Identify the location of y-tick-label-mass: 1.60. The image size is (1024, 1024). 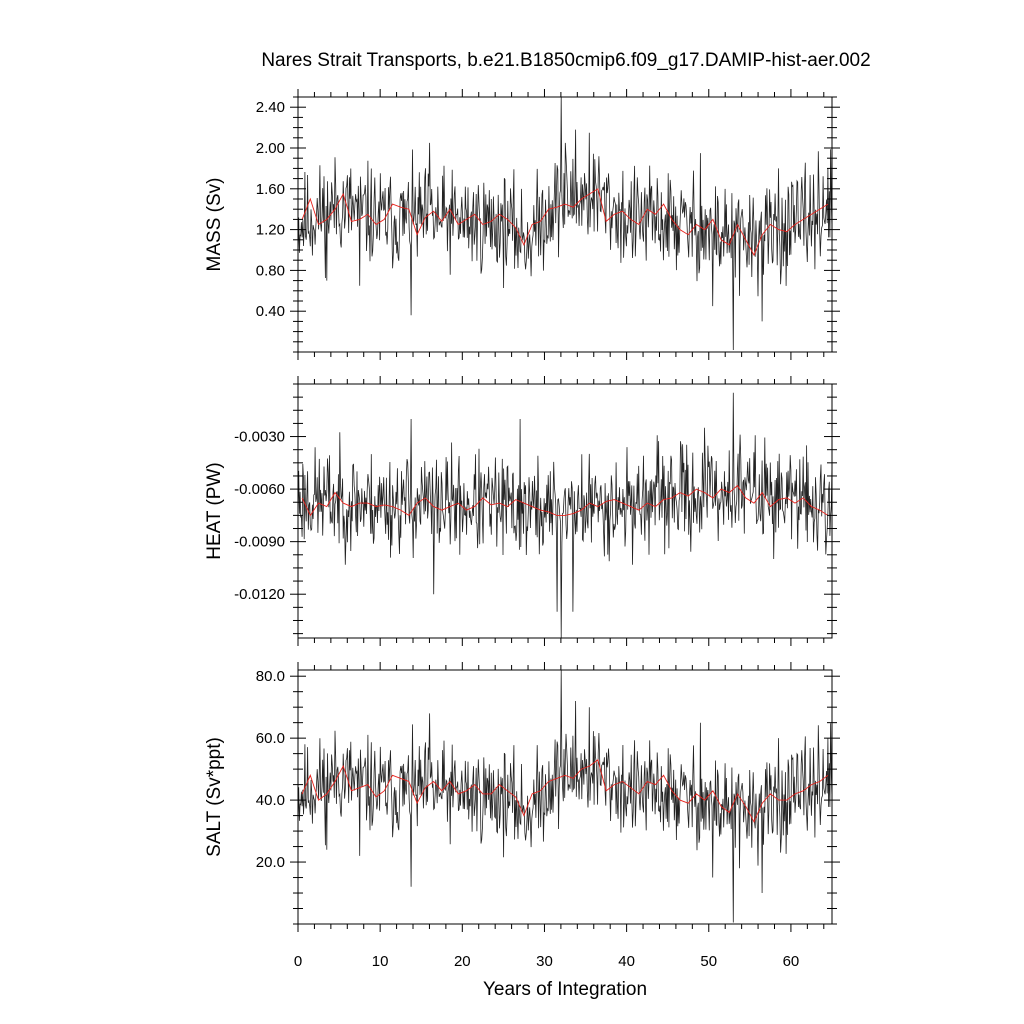
(270, 189).